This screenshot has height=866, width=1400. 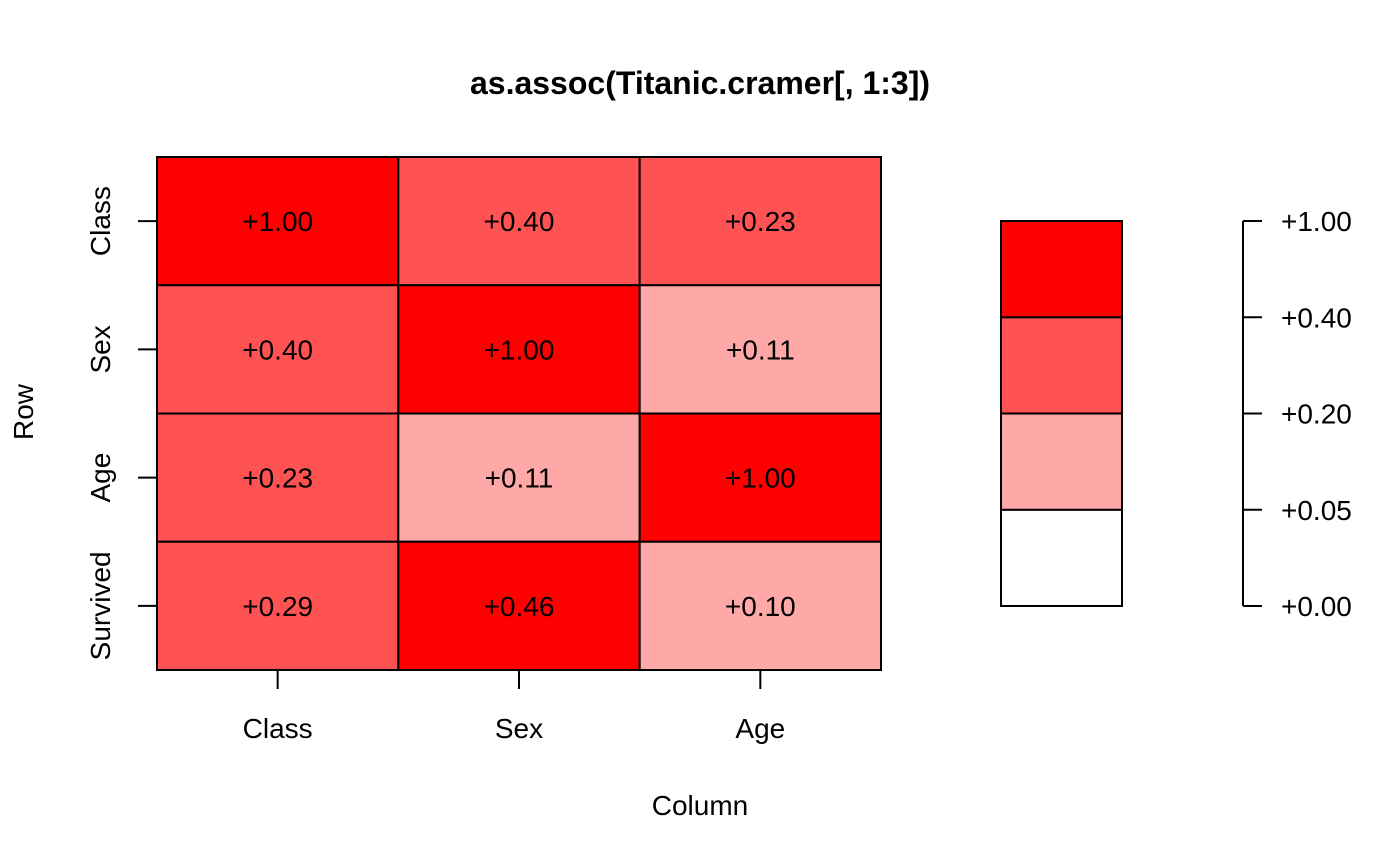 I want to click on chart-title: as.assoc(Titanic.cramer[, 1:3]), so click(x=700, y=83).